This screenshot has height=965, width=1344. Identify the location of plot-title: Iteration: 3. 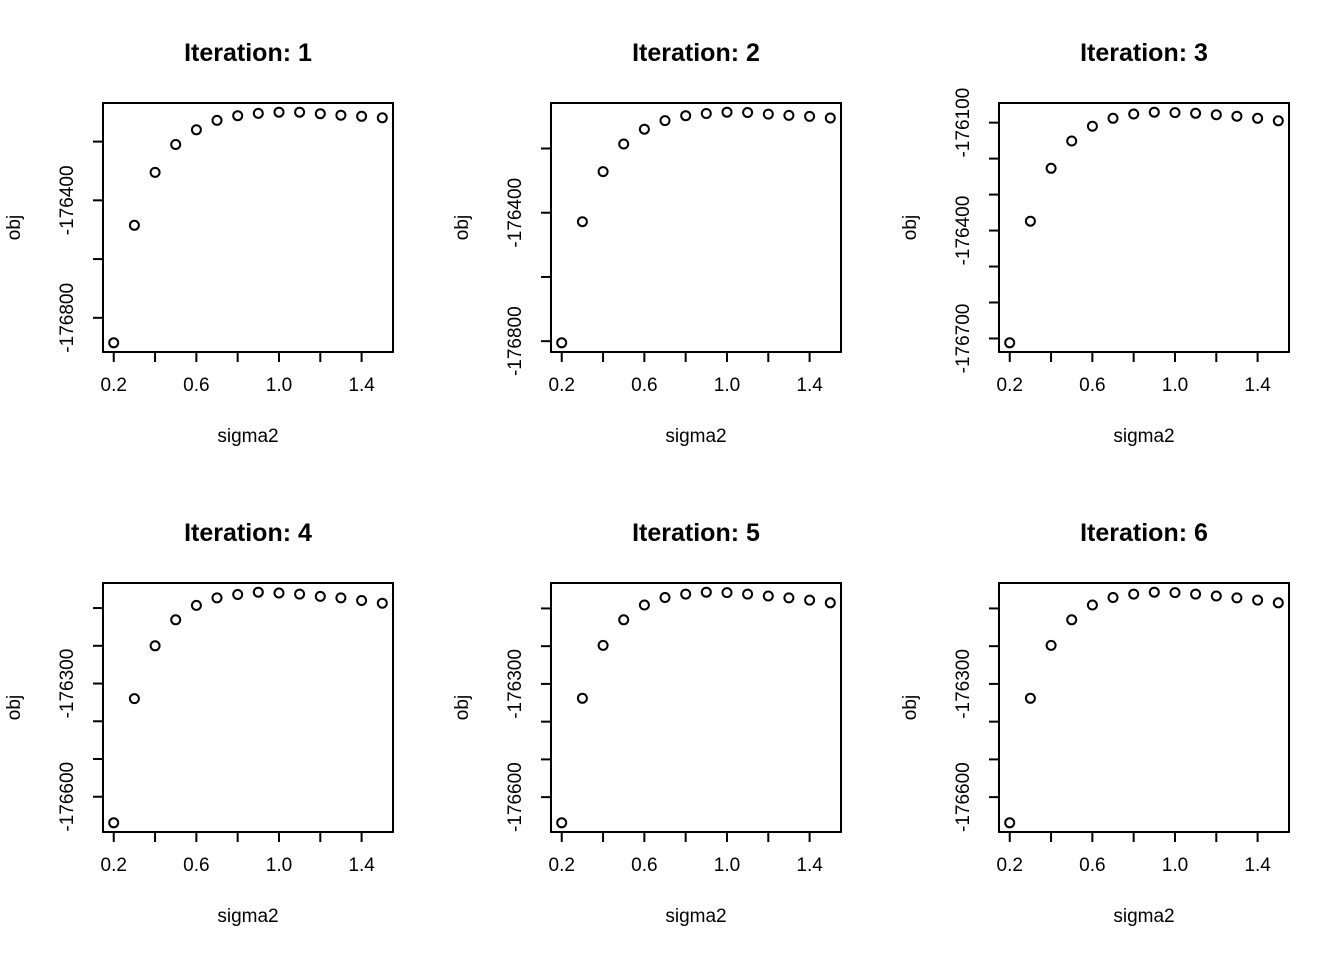
(1144, 53).